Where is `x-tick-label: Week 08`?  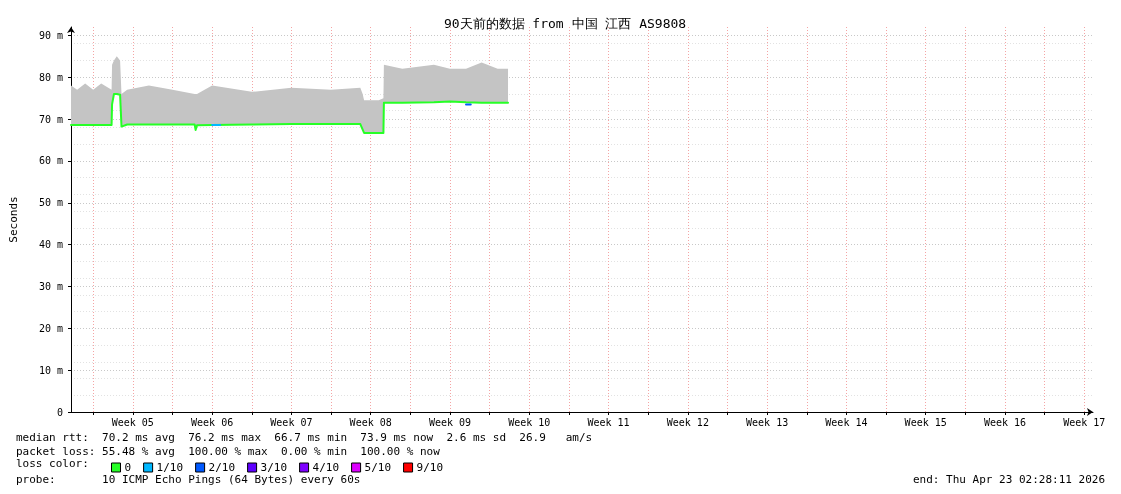 x-tick-label: Week 08 is located at coordinates (370, 422).